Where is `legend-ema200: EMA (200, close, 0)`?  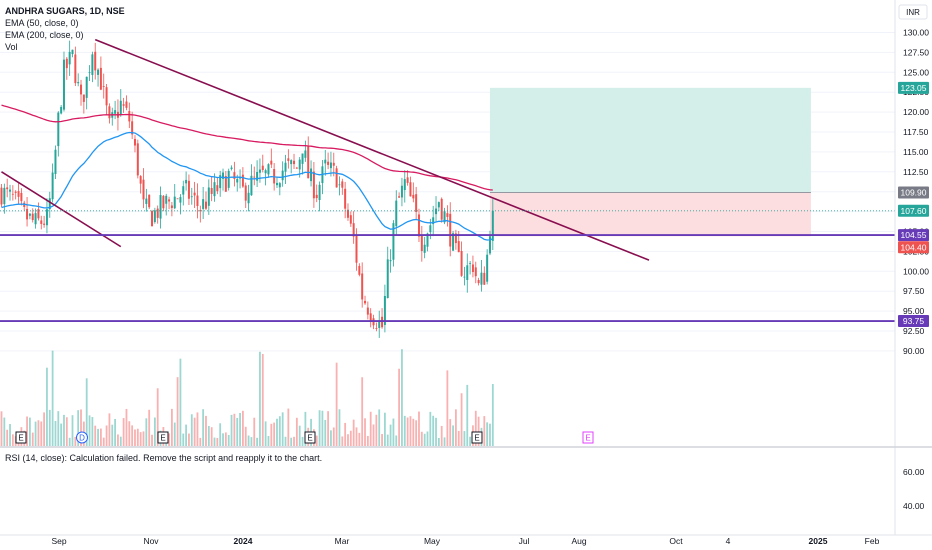
legend-ema200: EMA (200, close, 0) is located at coordinates (44, 35).